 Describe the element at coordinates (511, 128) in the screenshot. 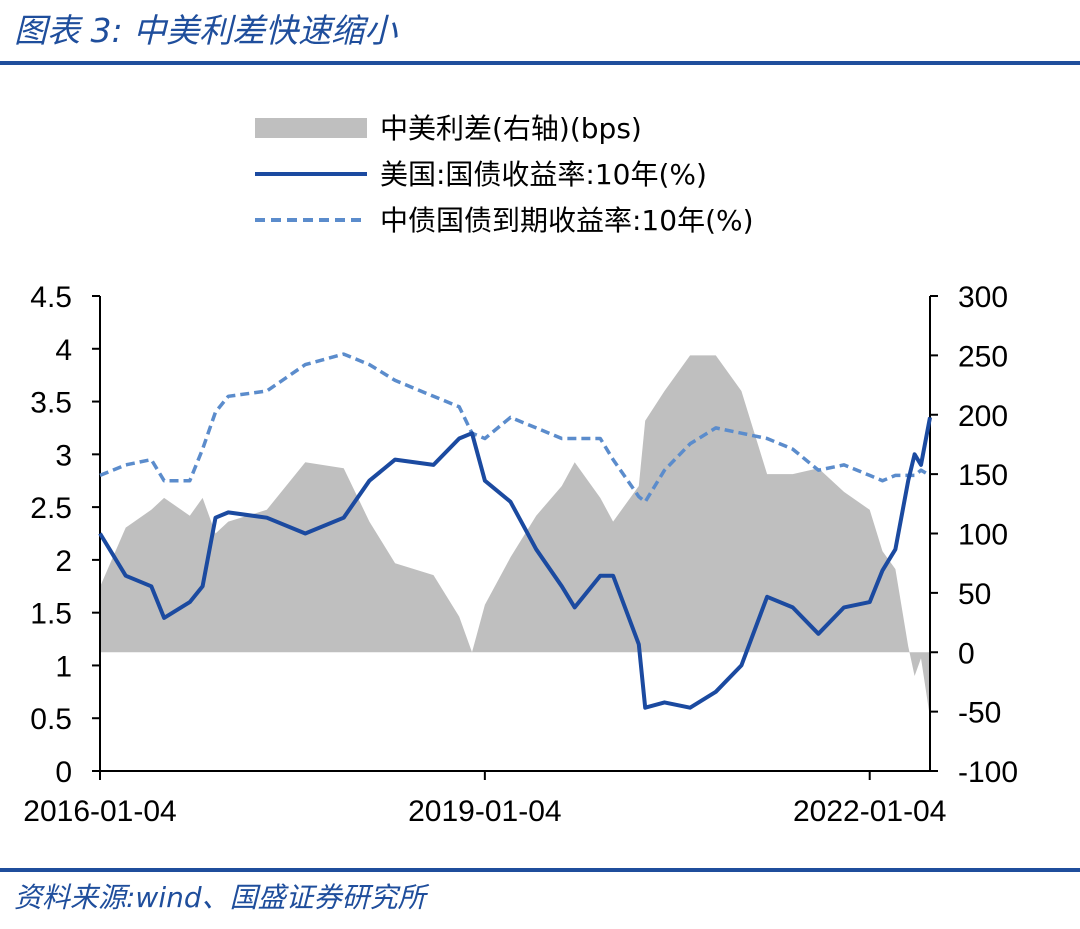

I see `legend-label-spread: 中美利差(右轴)(bps)` at that location.